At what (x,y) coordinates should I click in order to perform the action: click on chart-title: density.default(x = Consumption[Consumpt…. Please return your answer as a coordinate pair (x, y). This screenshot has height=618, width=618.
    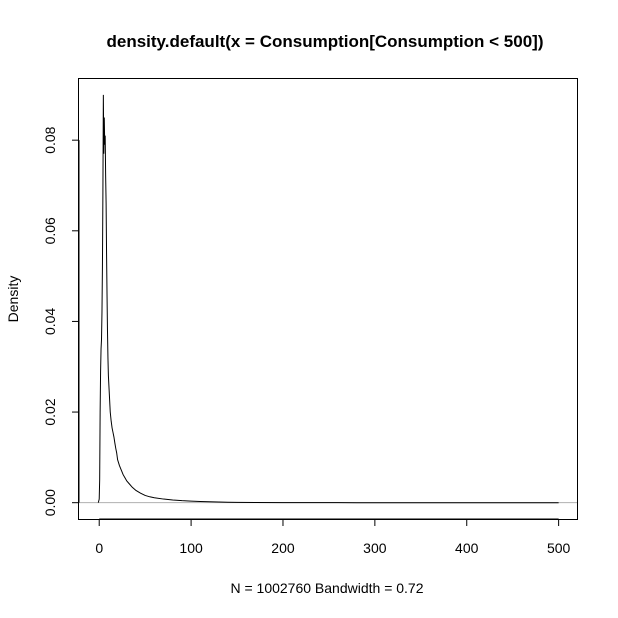
    Looking at the image, I should click on (325, 41).